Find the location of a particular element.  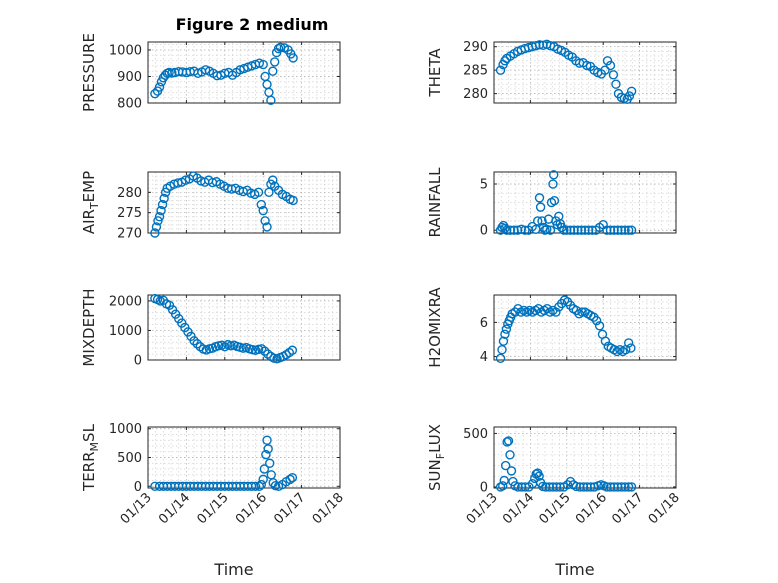

y-axis-label-main: AIR is located at coordinates (89, 221).